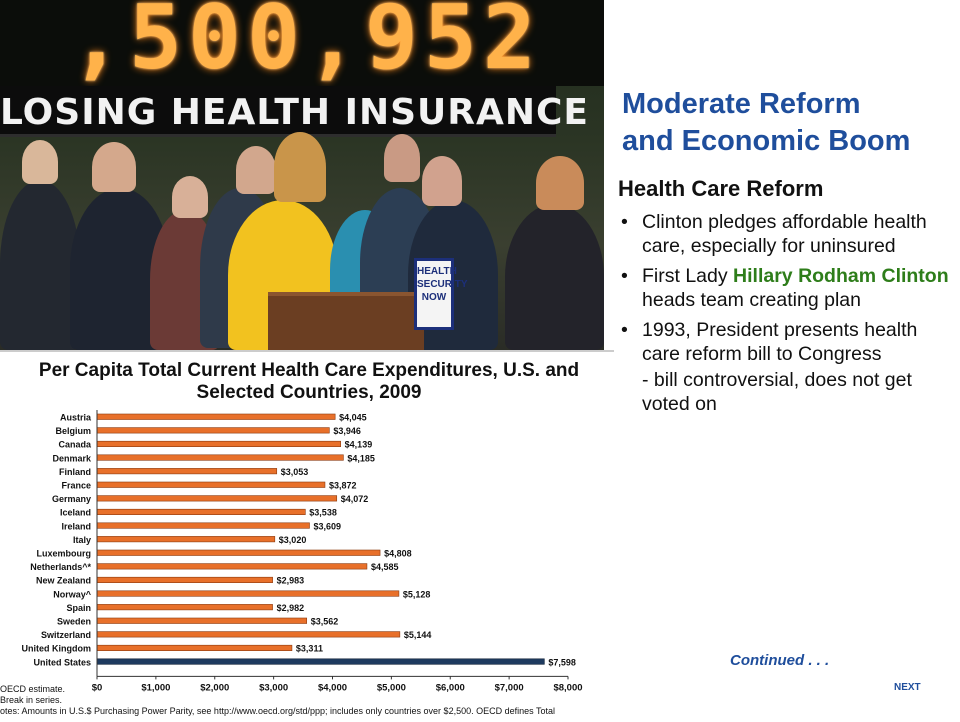  I want to click on category-label: Denmark, so click(72, 458).